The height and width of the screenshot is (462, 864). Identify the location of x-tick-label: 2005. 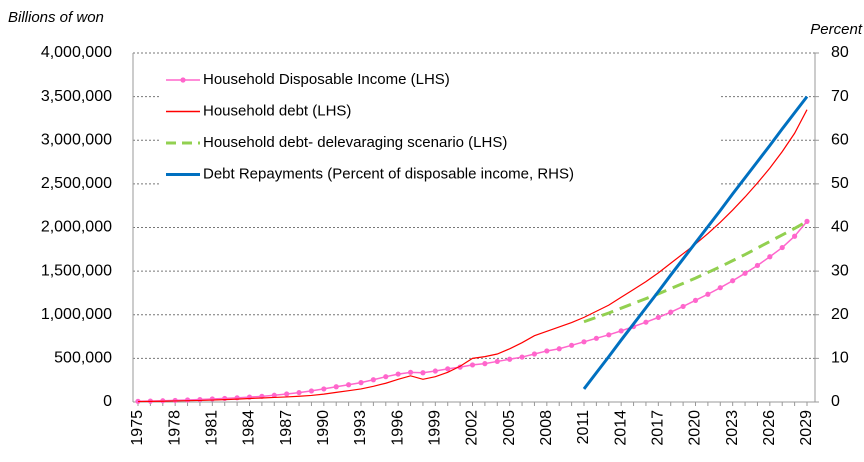
(509, 428).